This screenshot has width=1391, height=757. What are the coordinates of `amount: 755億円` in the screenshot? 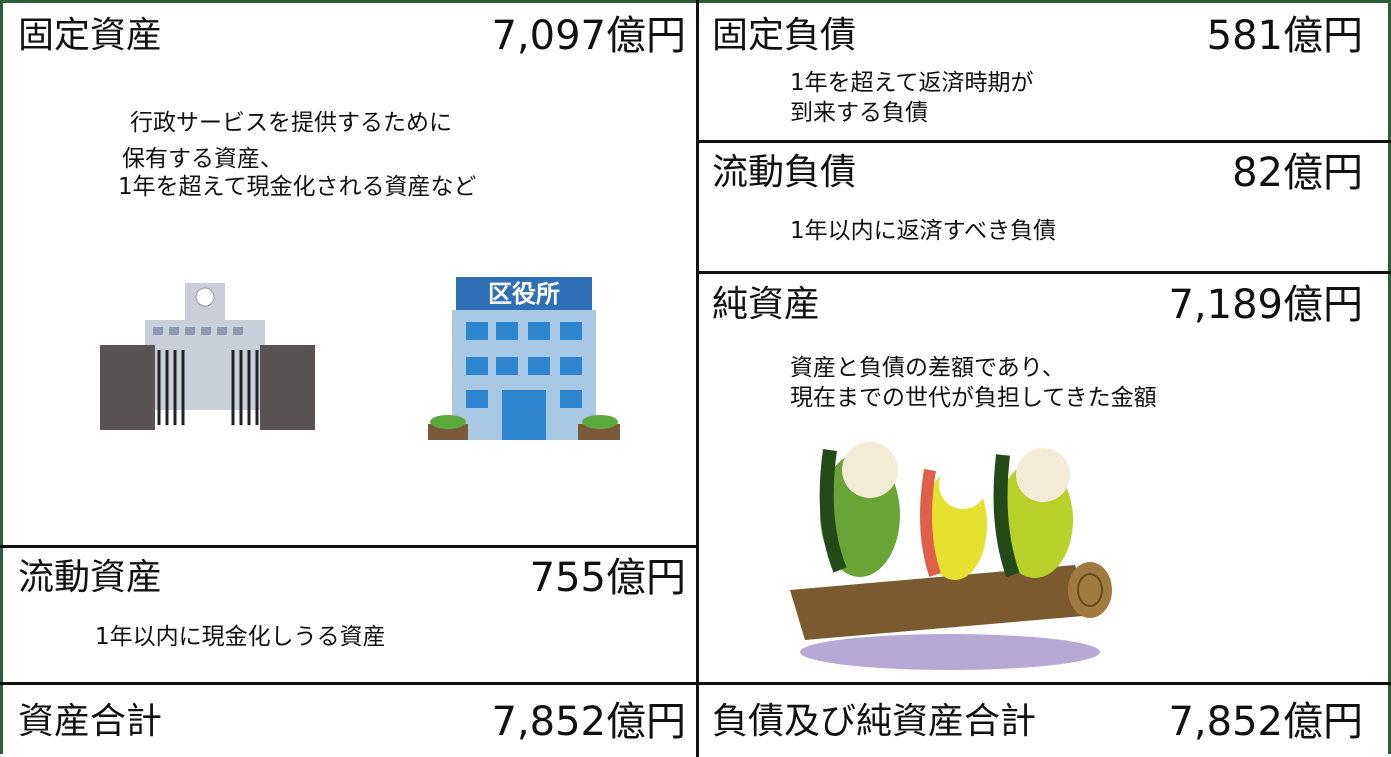 It's located at (607, 578).